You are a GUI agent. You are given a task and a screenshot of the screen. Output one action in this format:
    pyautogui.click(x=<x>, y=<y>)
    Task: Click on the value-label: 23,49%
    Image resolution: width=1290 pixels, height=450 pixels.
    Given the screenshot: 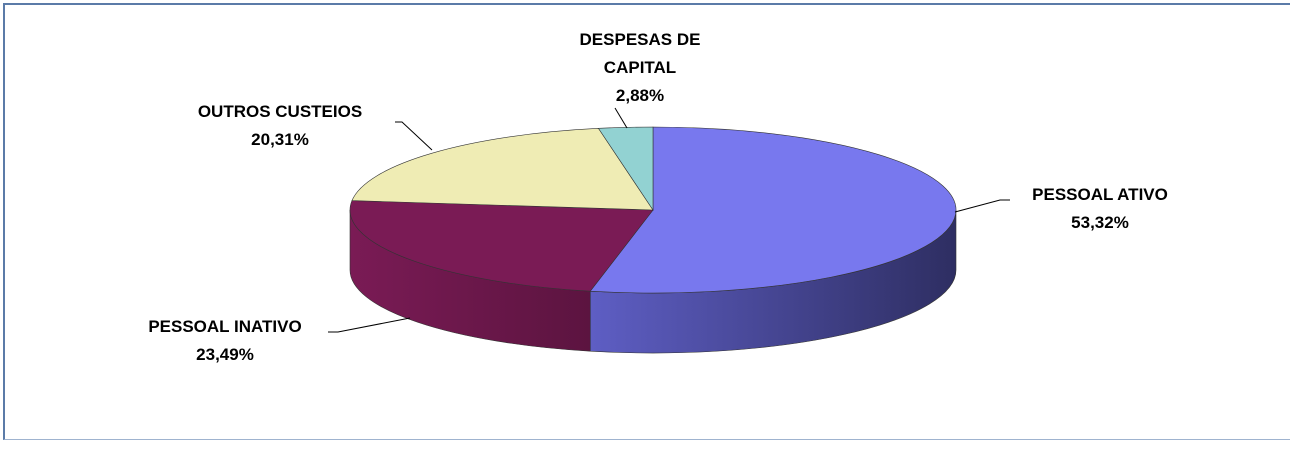 What is the action you would take?
    pyautogui.click(x=225, y=354)
    